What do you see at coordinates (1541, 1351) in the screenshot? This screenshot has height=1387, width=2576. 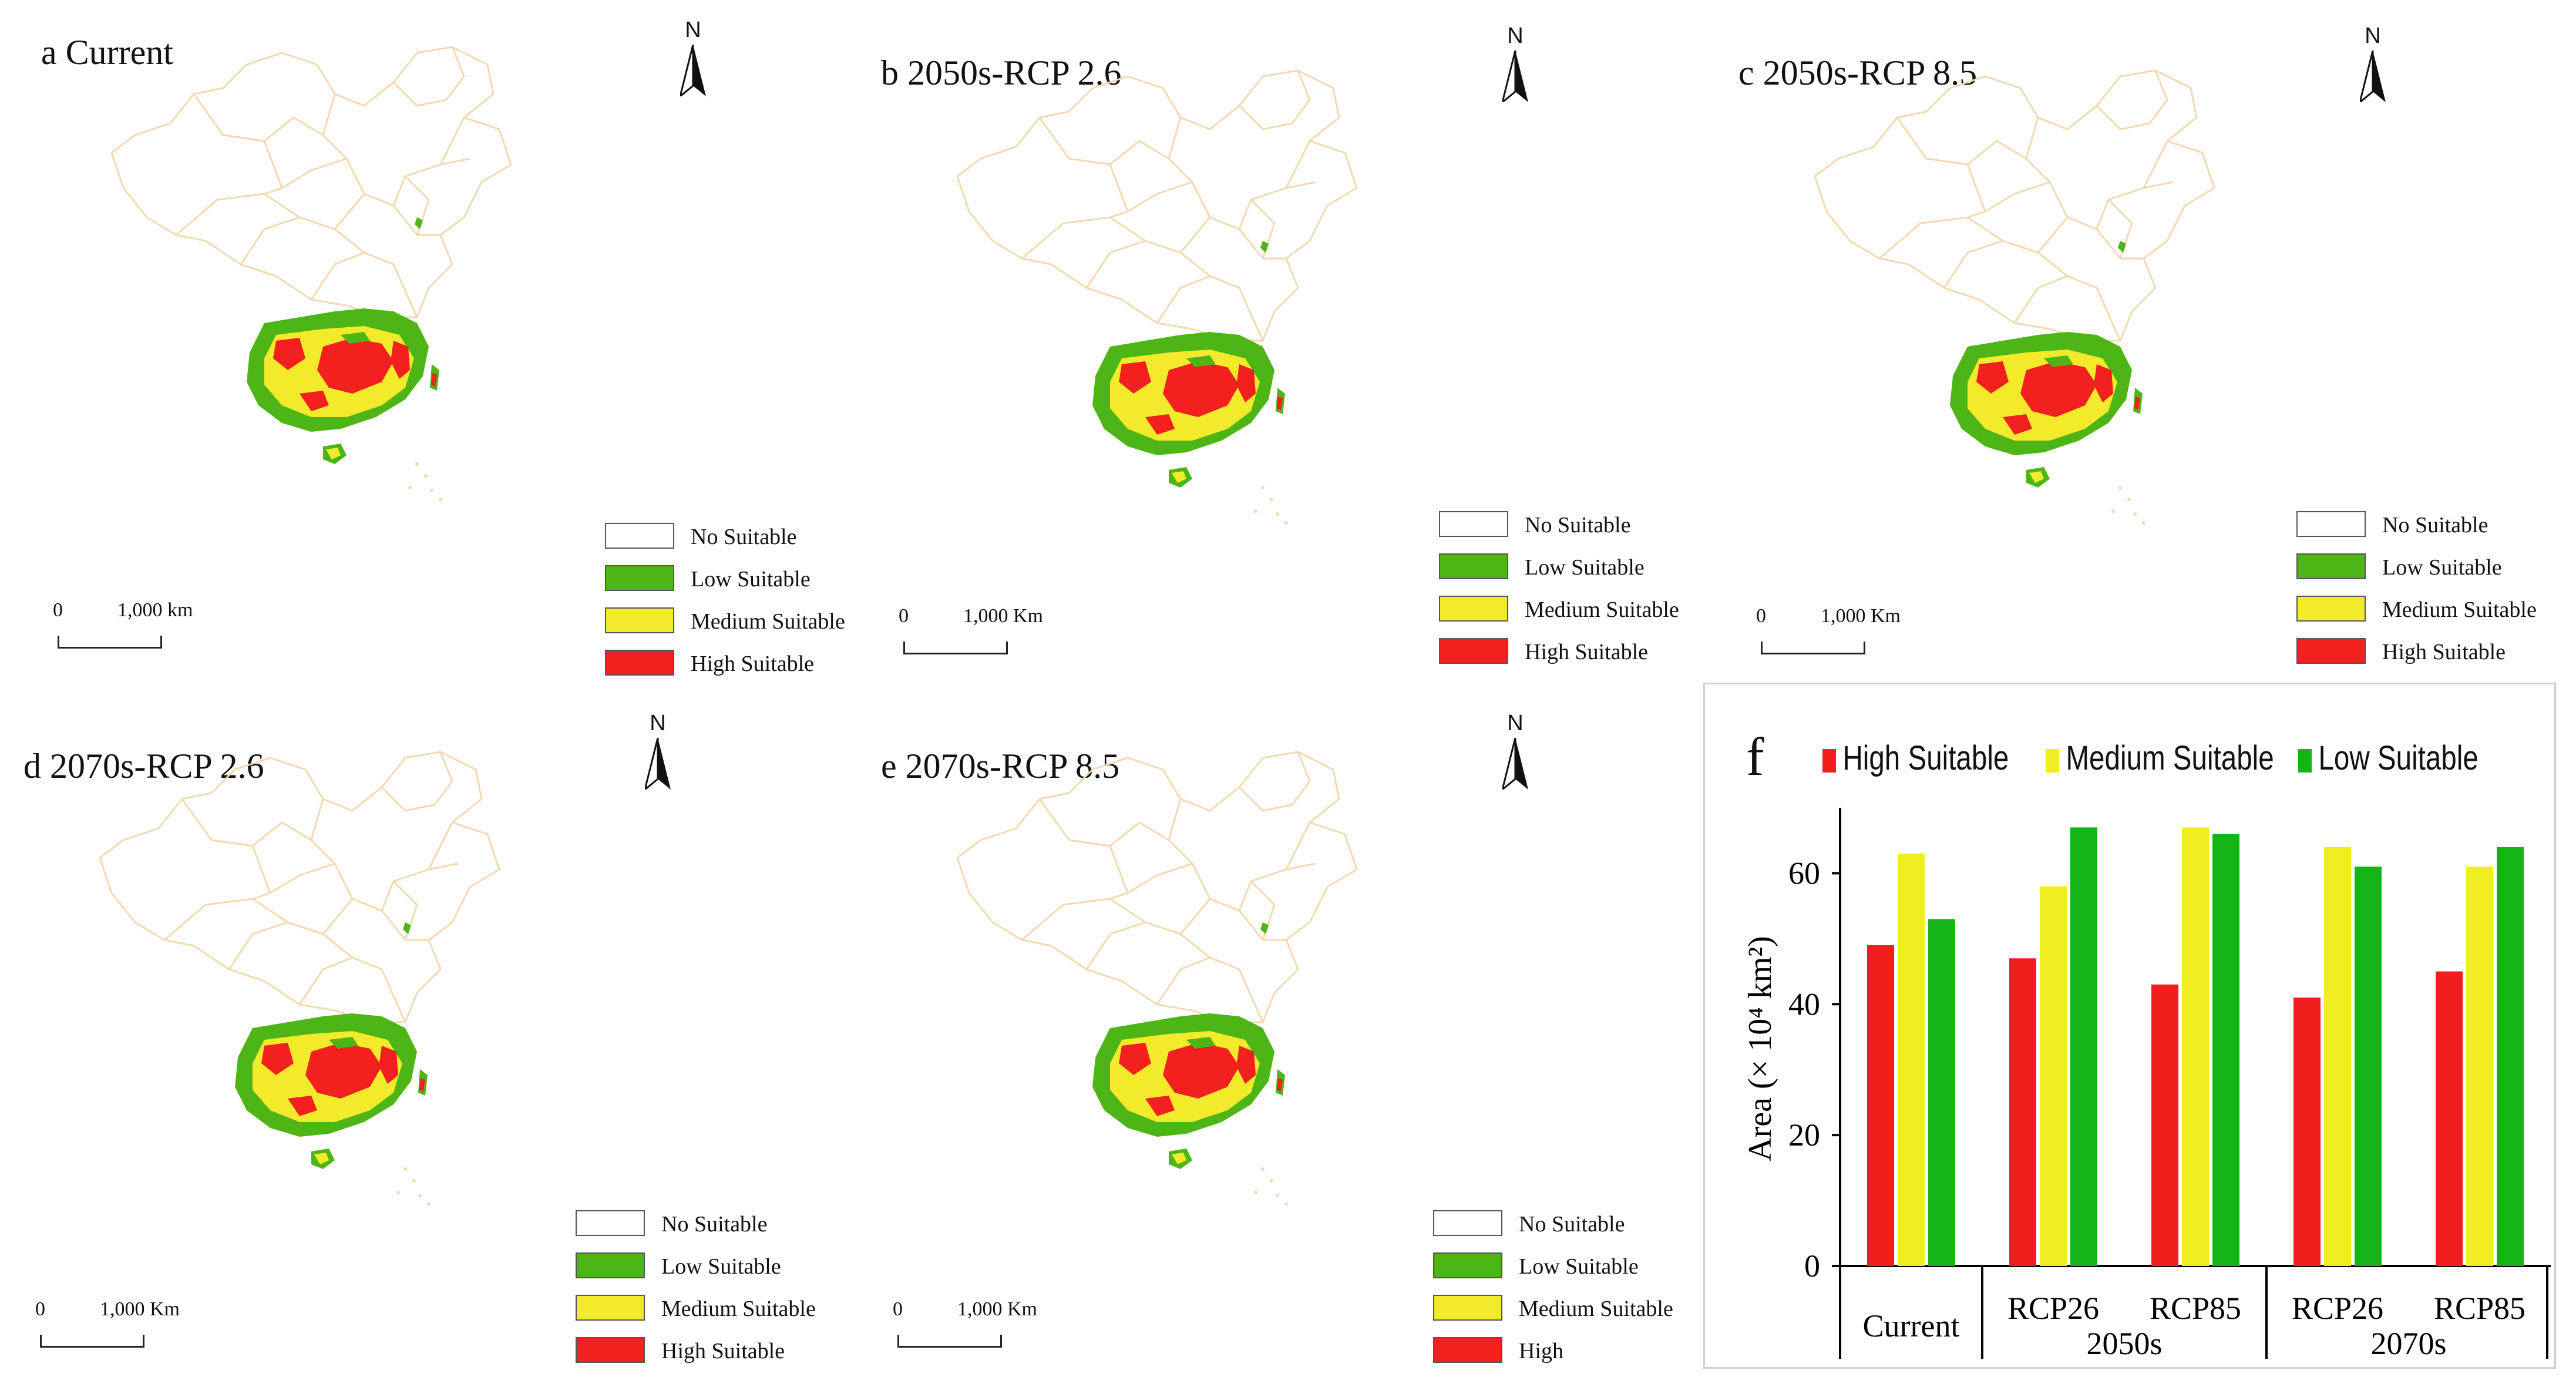 I see `legend-label: High` at bounding box center [1541, 1351].